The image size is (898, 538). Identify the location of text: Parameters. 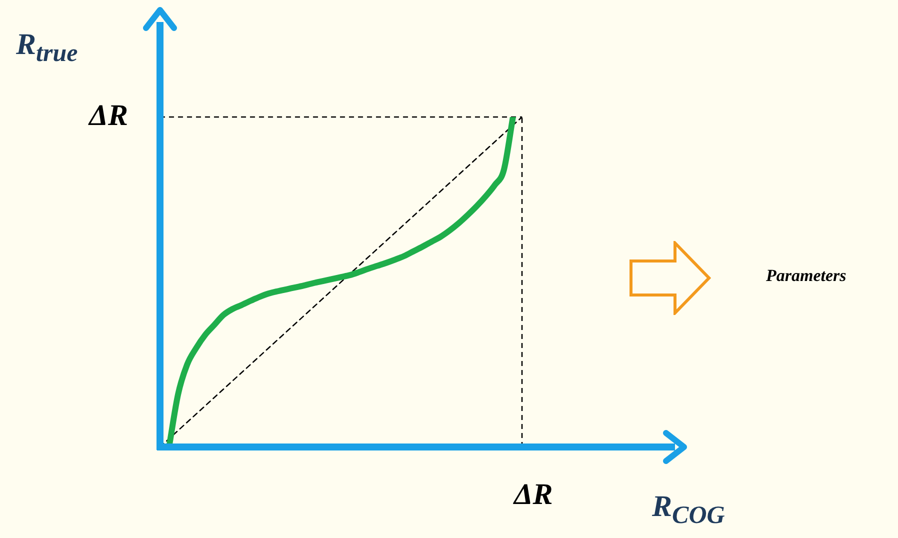
(806, 276).